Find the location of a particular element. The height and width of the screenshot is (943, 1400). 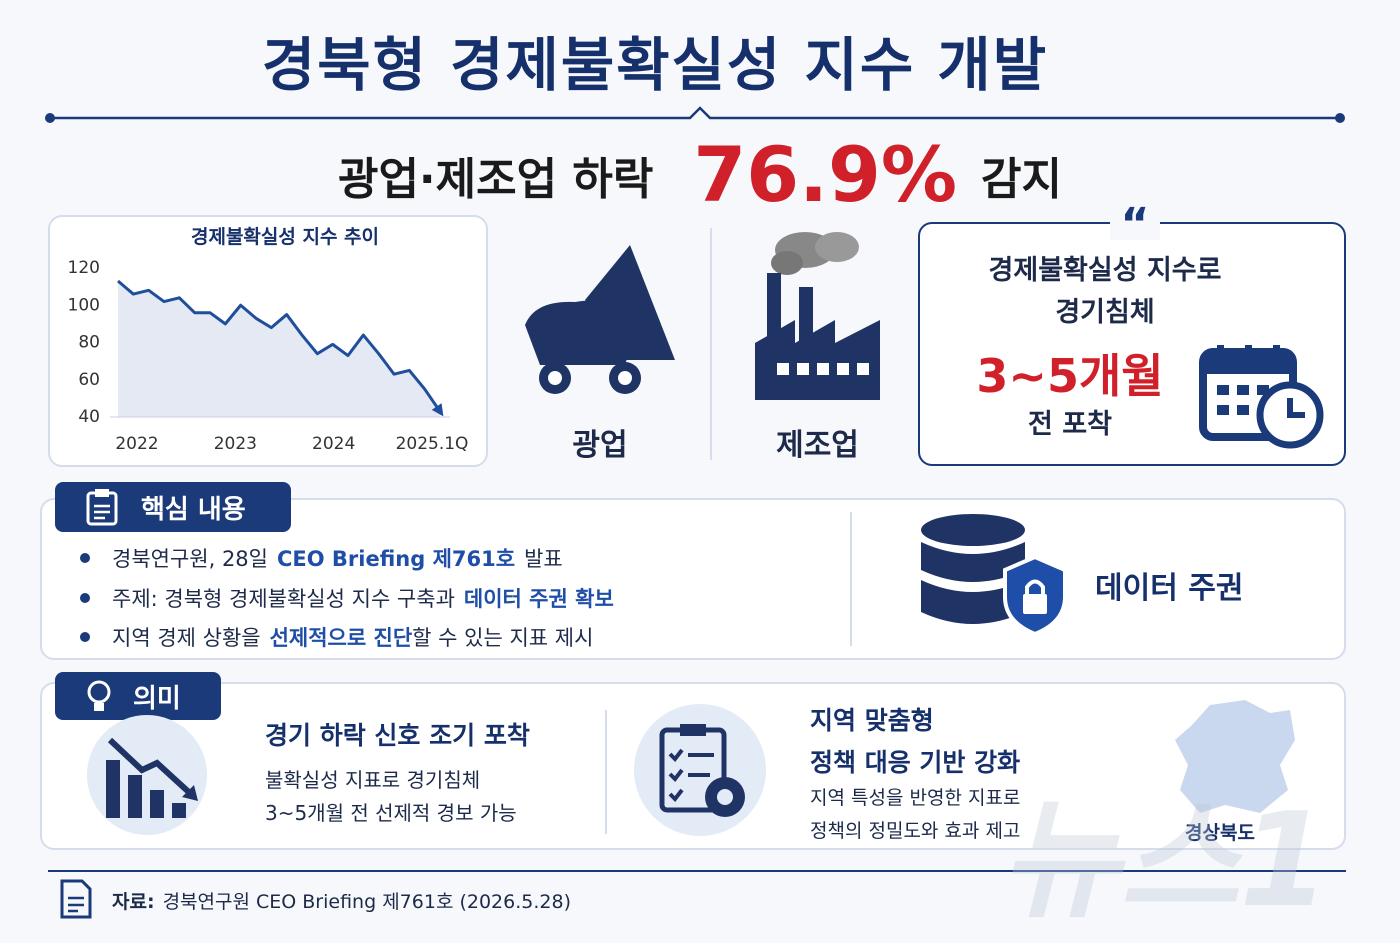

item-emphasis: 데이터 주권 확보 is located at coordinates (538, 599).